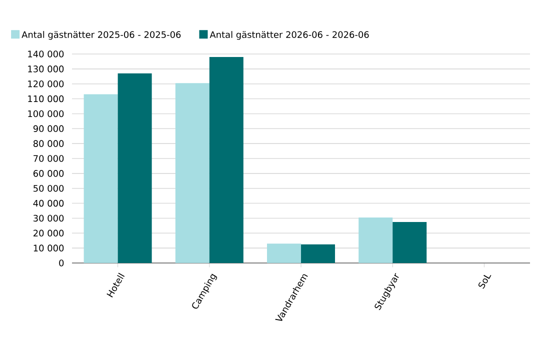 Image resolution: width=556 pixels, height=339 pixels. I want to click on y-tick-label: 100 000, so click(46, 114).